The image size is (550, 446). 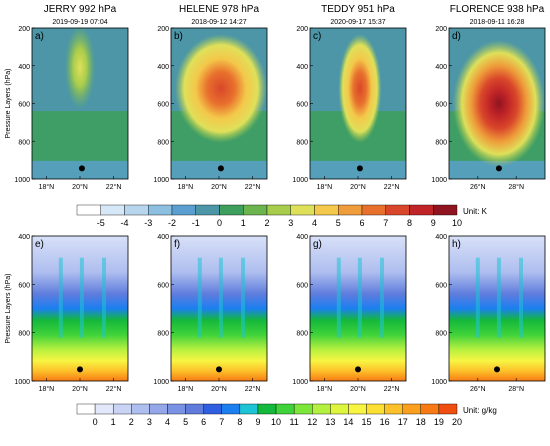 What do you see at coordinates (403, 422) in the screenshot?
I see `colorbar-label: 17` at bounding box center [403, 422].